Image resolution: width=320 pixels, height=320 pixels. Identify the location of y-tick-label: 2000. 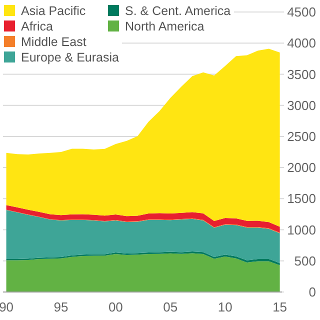
(301, 168).